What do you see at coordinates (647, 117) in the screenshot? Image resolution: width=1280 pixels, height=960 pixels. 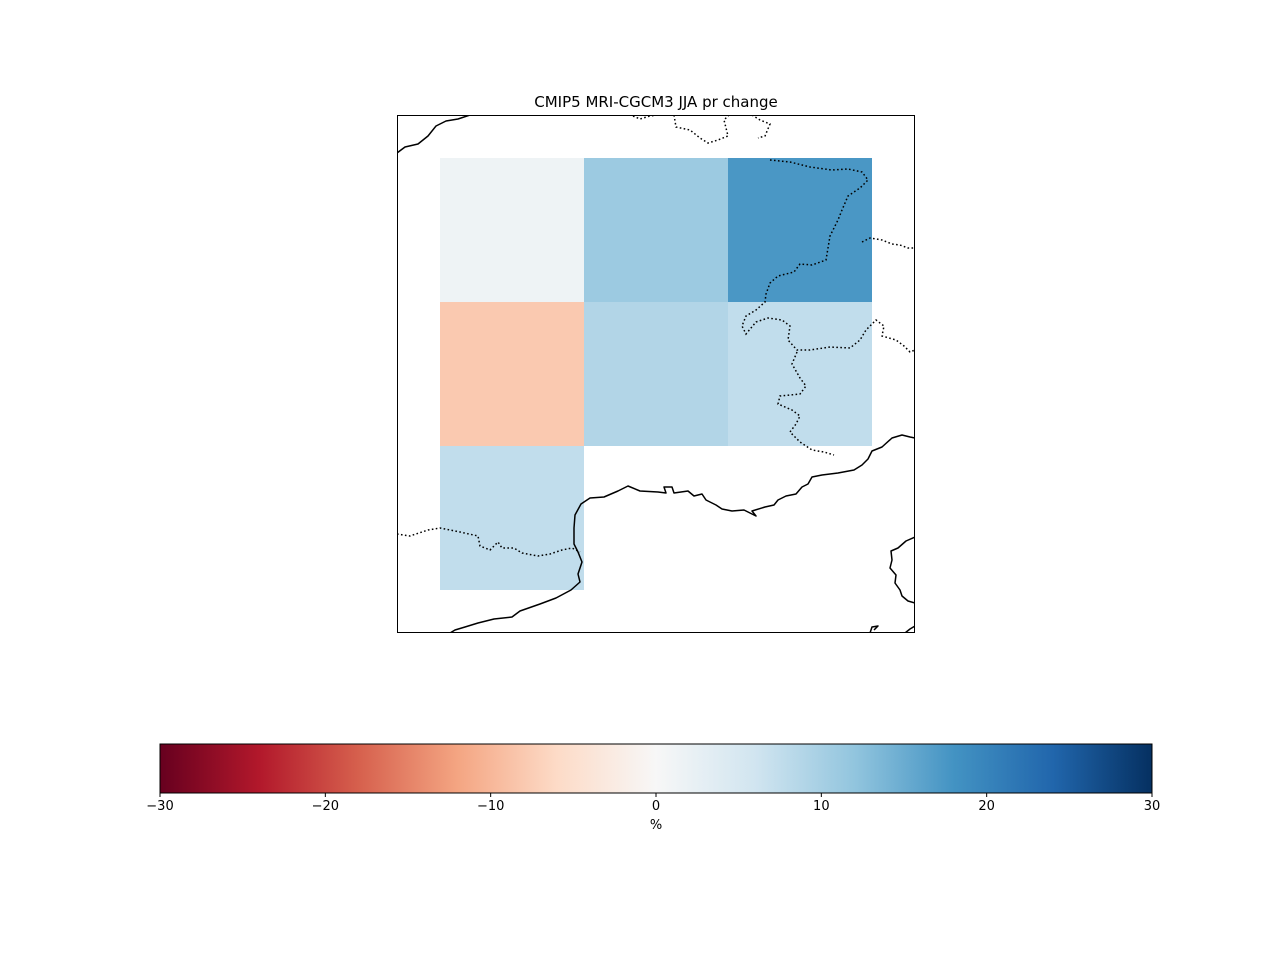 I see `border-belgium` at bounding box center [647, 117].